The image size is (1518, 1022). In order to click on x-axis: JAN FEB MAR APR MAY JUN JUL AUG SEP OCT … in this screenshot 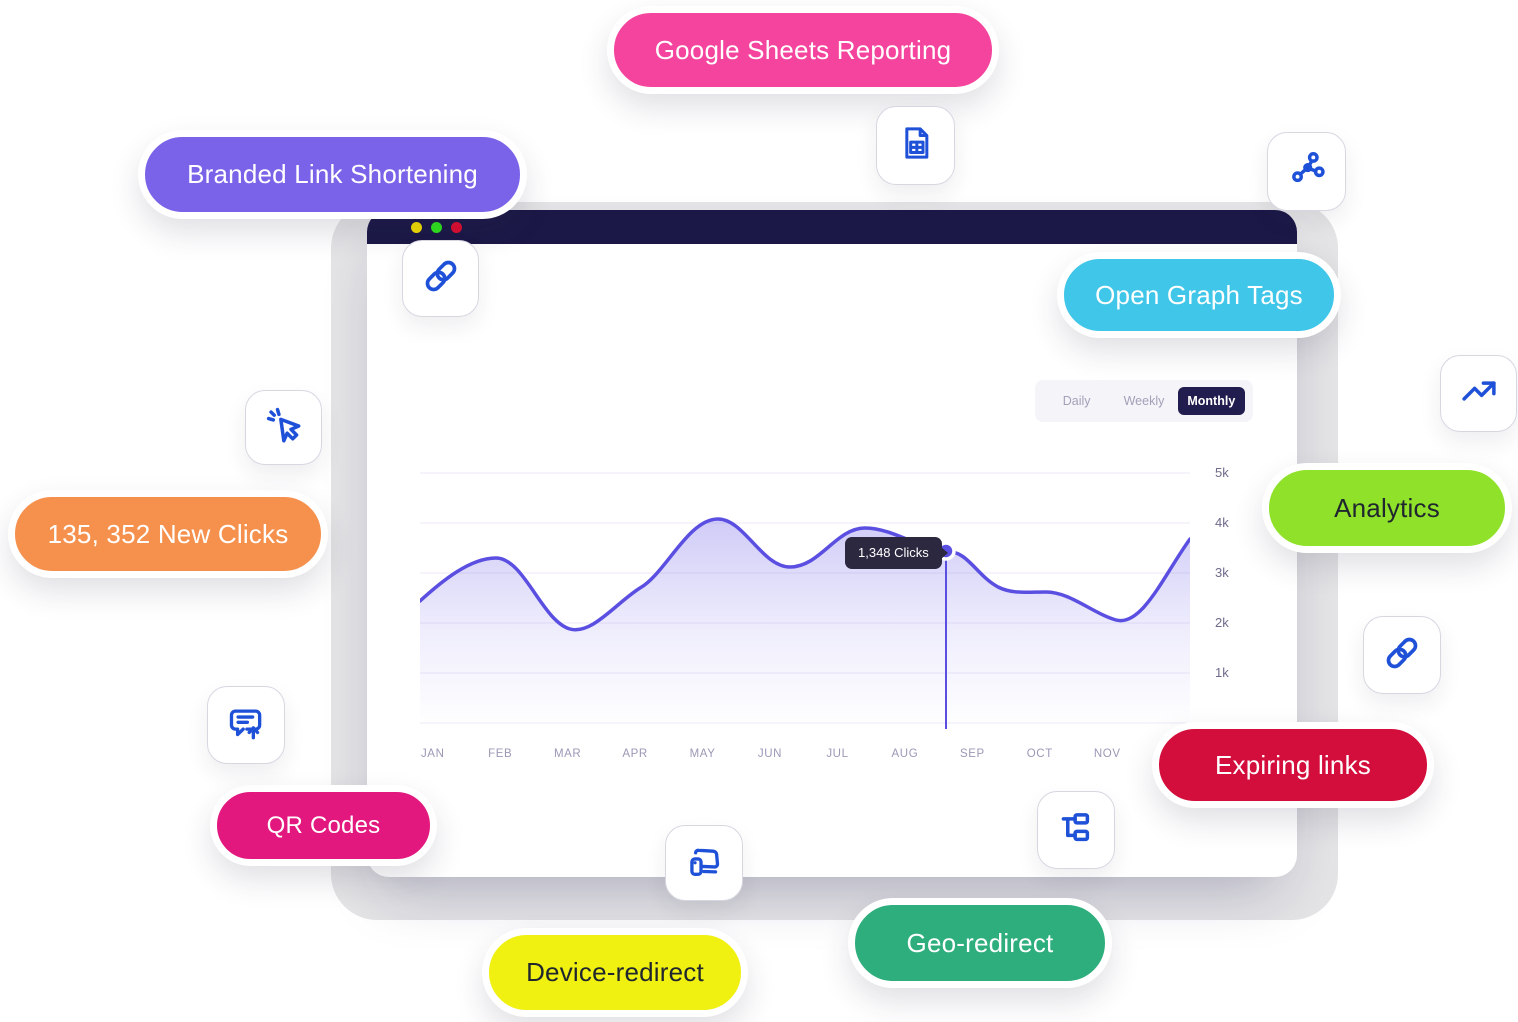, I will do `click(770, 754)`.